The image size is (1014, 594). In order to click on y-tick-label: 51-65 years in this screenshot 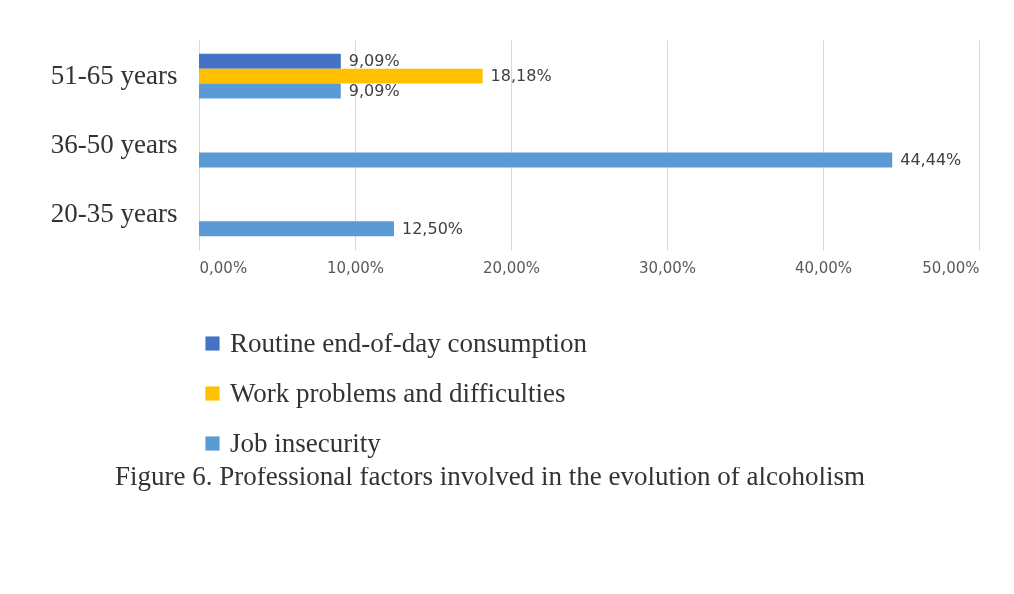, I will do `click(114, 75)`.